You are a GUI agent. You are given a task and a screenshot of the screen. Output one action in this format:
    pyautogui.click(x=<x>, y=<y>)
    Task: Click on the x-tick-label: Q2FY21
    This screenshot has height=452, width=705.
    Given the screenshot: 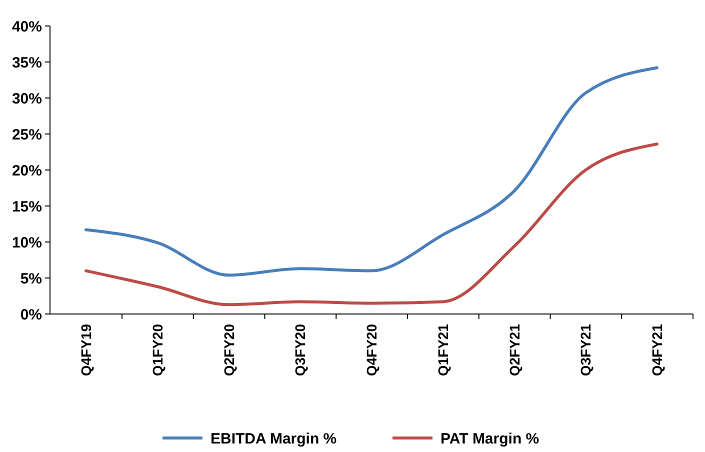 What is the action you would take?
    pyautogui.click(x=514, y=350)
    